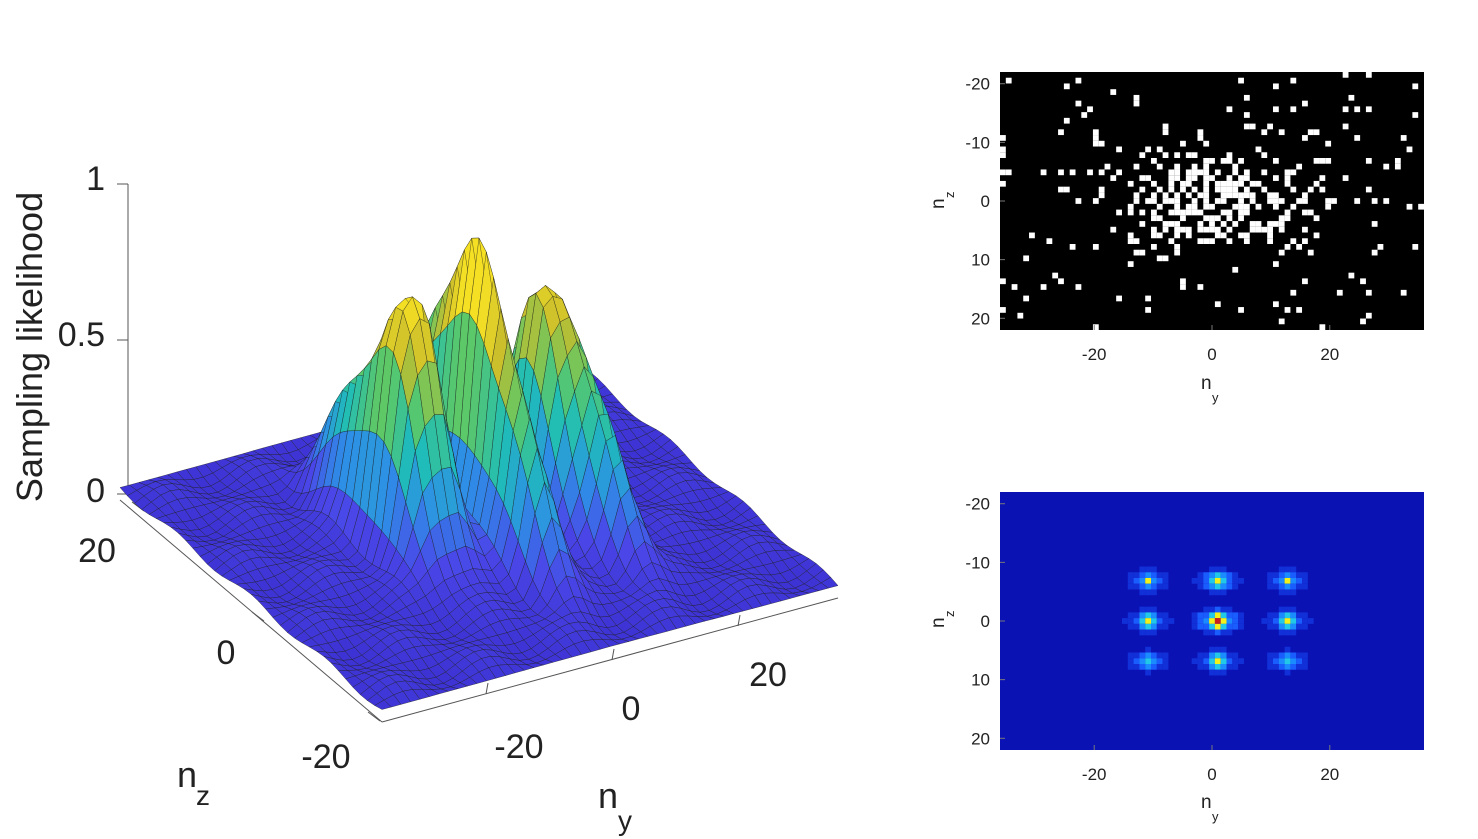 This screenshot has height=839, width=1478. What do you see at coordinates (1206, 383) in the screenshot?
I see `mask-x-axis-title-main: n` at bounding box center [1206, 383].